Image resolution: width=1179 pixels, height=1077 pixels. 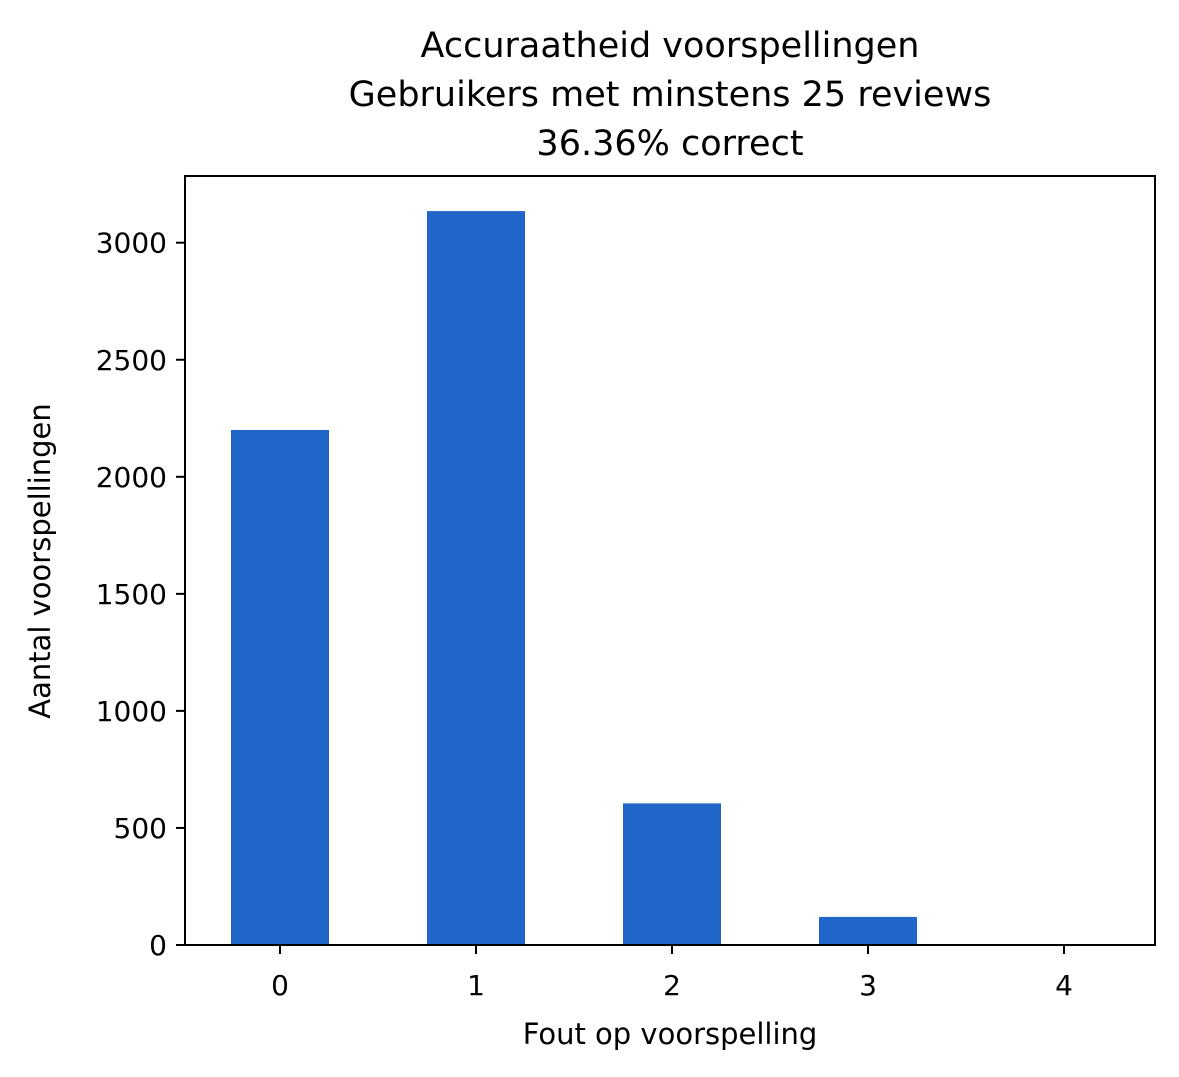 What do you see at coordinates (131, 477) in the screenshot?
I see `y-tick-label: 2000` at bounding box center [131, 477].